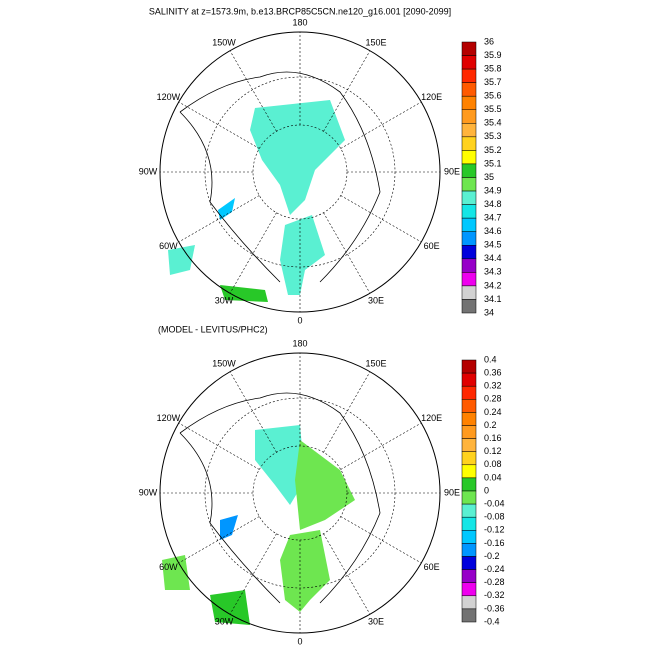 The image size is (647, 652). Describe the element at coordinates (493, 96) in the screenshot. I see `colorbar-label: 35.6` at that location.